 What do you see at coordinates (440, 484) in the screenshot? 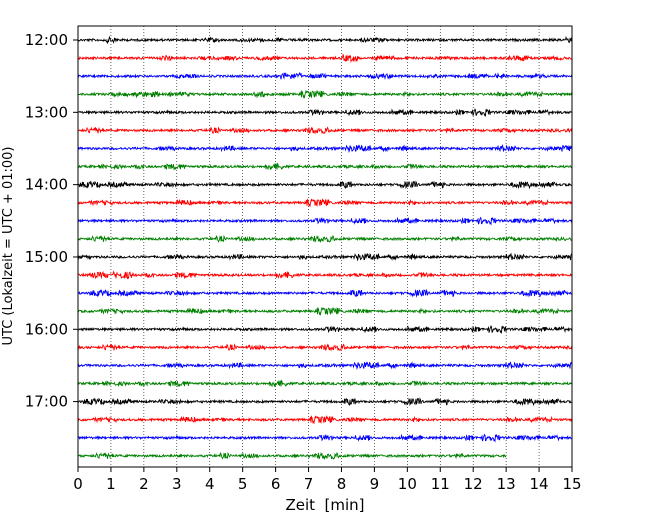
I see `x-tick-label-11: 11` at bounding box center [440, 484].